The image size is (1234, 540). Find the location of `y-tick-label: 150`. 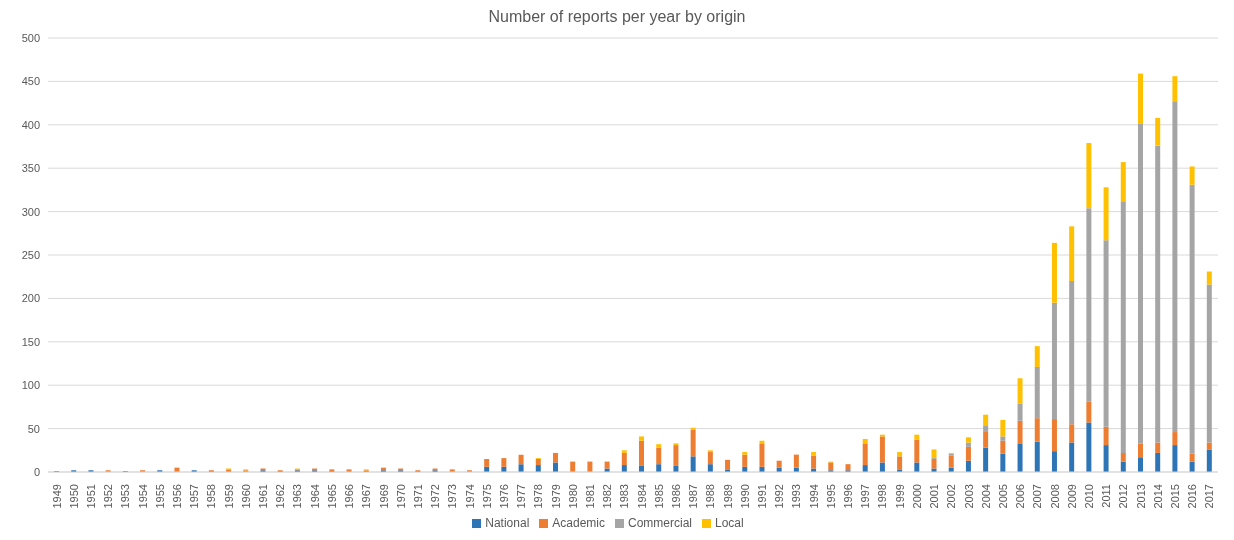

y-tick-label: 150 is located at coordinates (30, 341).